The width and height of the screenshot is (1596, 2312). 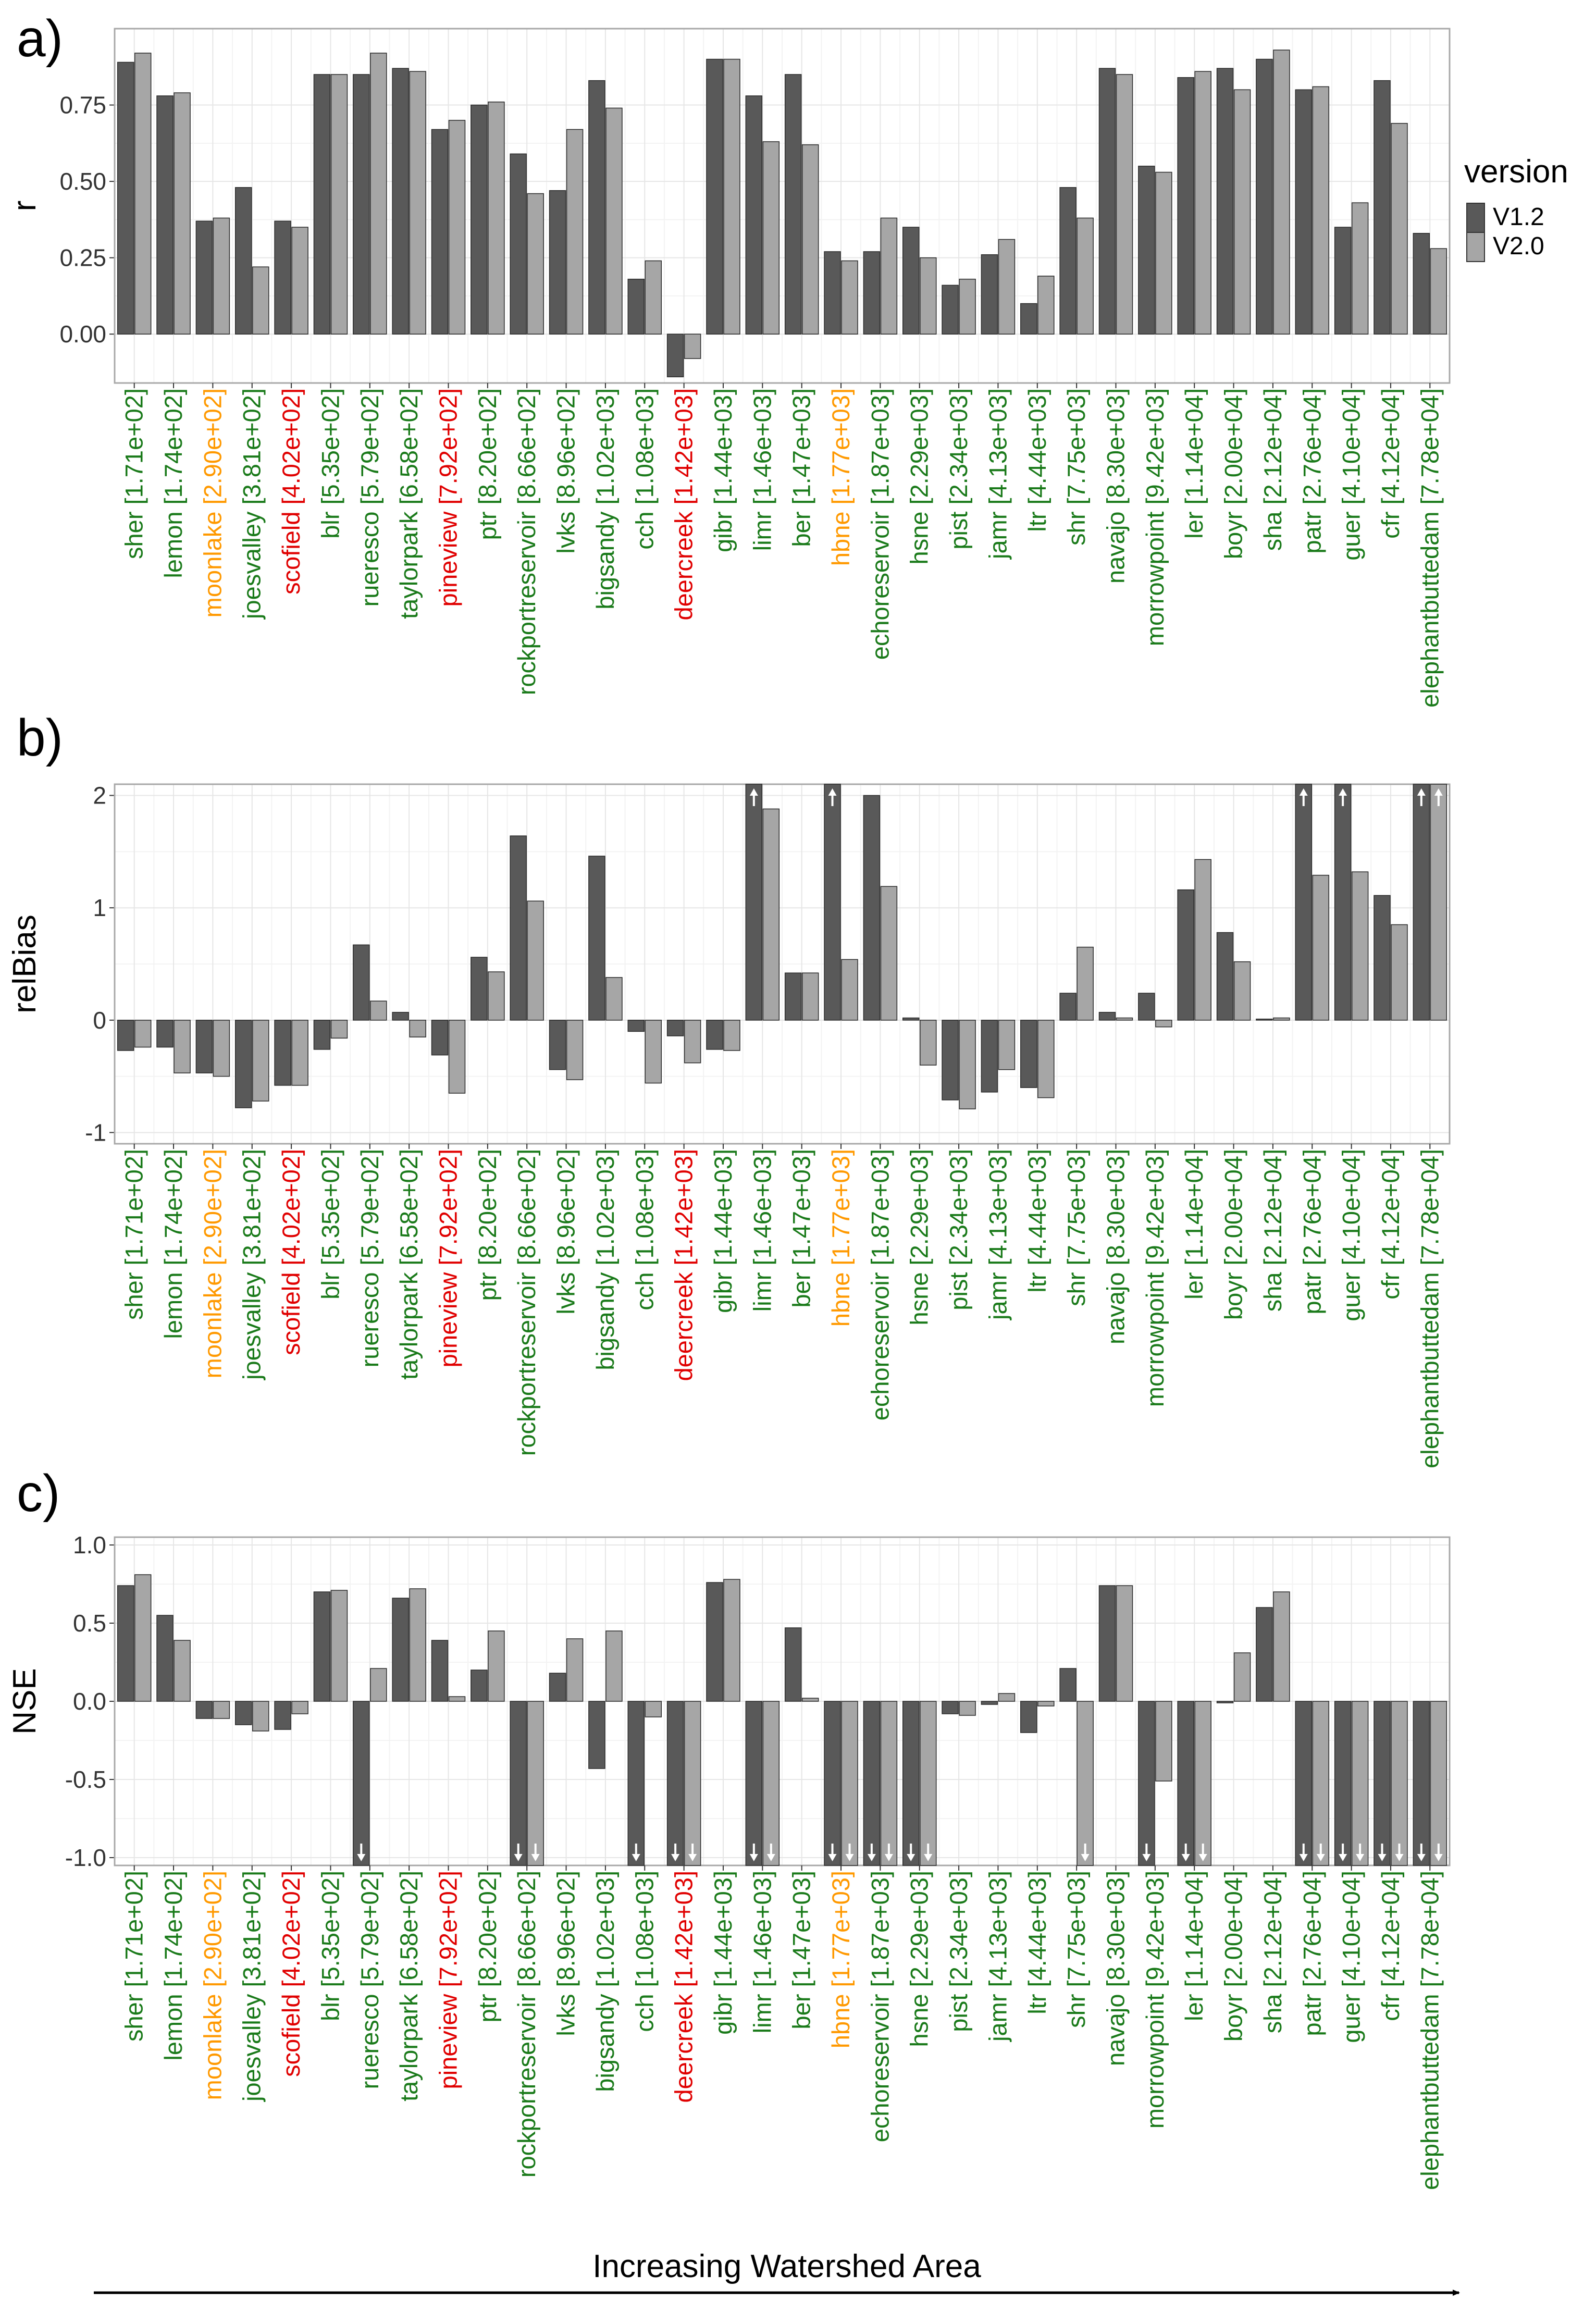 I want to click on x-tick-label-echoreservoir: echoreservoir [1.87e+03], so click(x=880, y=1284).